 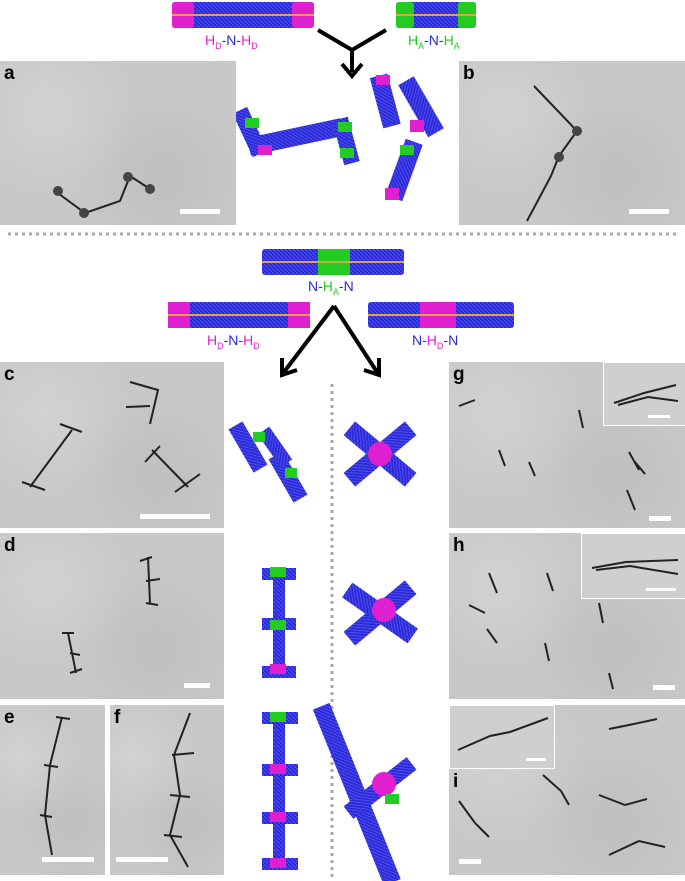 I want to click on label-hd-n-hd-middle: HD-N-HD, so click(x=233, y=341).